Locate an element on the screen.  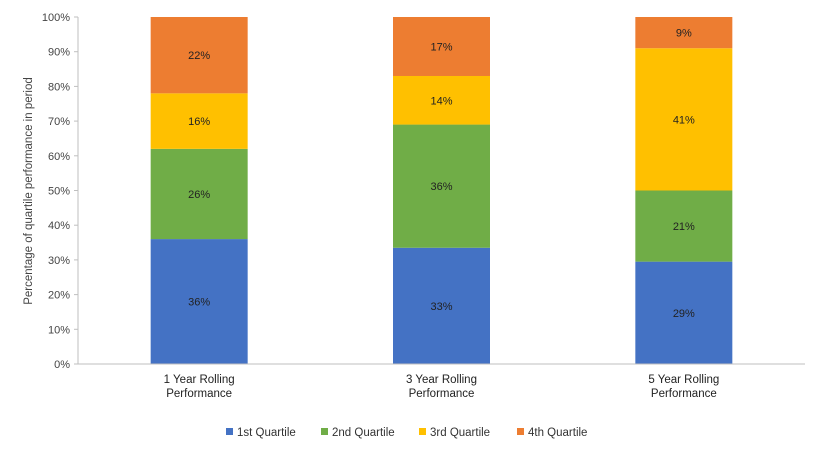
data-label: 16% is located at coordinates (199, 122).